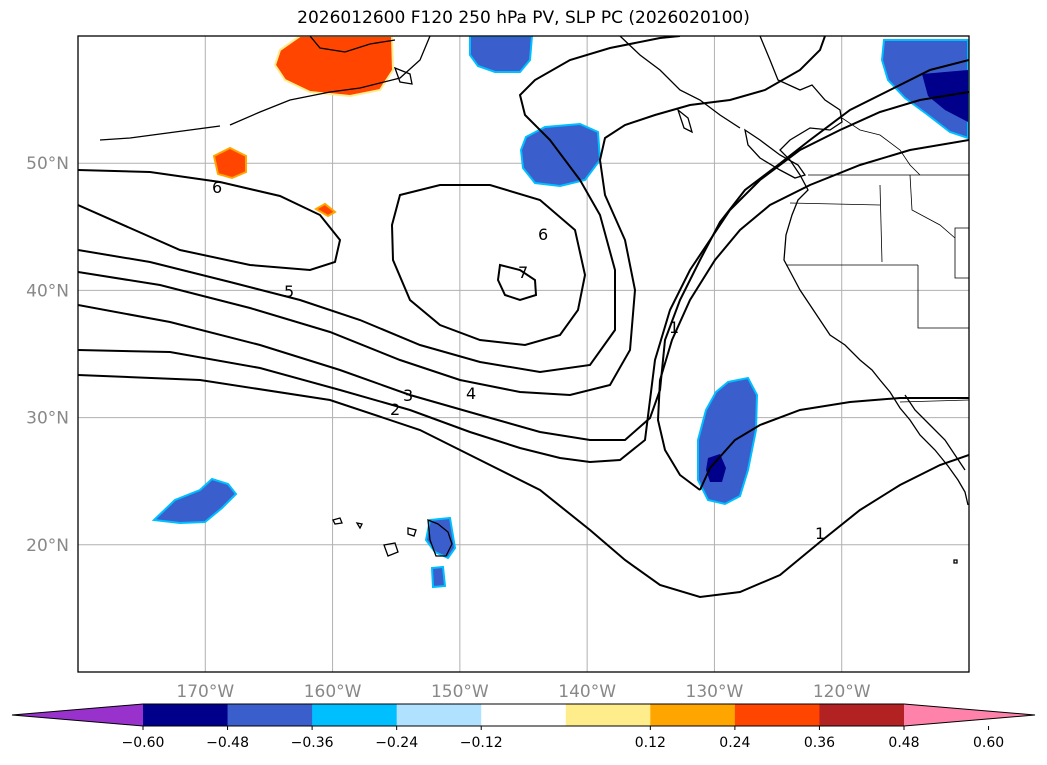 The width and height of the screenshot is (1047, 765). I want to click on contour-label: 7, so click(523, 272).